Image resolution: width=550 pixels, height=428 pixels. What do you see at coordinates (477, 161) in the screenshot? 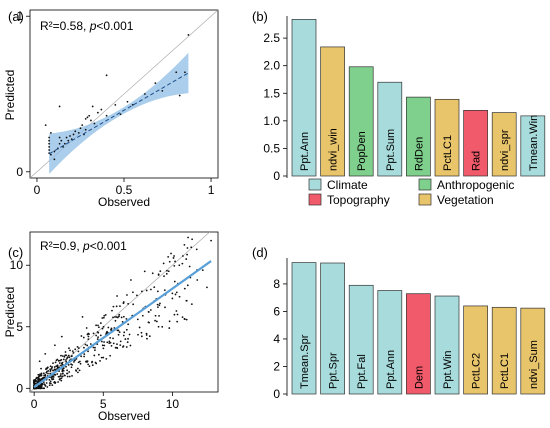
I see `b-bar-label: Rad` at bounding box center [477, 161].